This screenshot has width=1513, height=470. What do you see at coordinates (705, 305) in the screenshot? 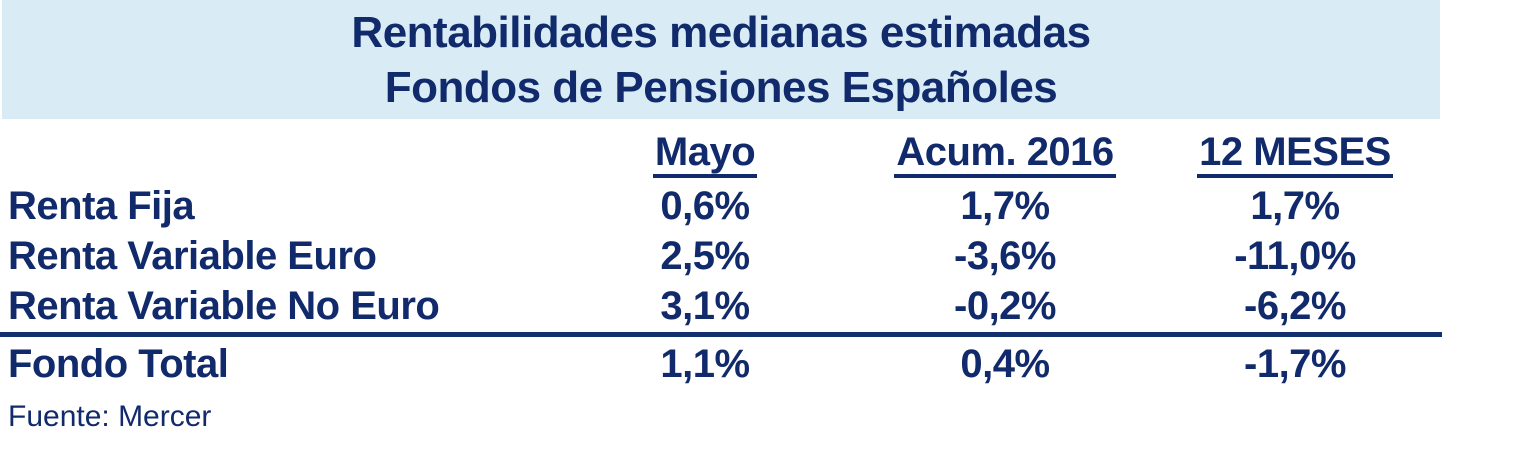
I see `cell-mayo: 3,1%` at bounding box center [705, 305].